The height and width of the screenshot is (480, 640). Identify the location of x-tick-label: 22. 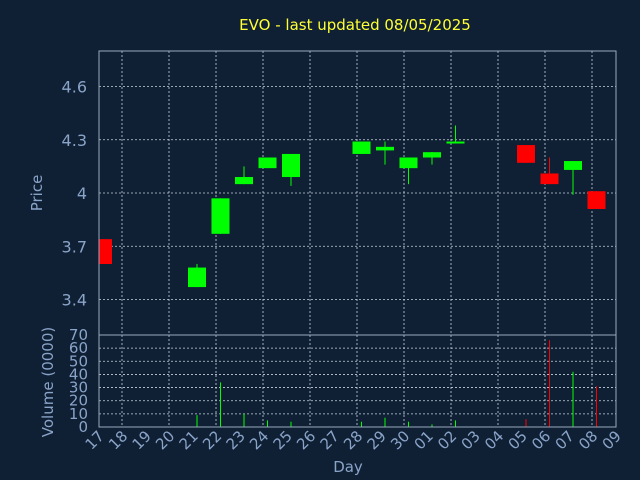
(212, 440).